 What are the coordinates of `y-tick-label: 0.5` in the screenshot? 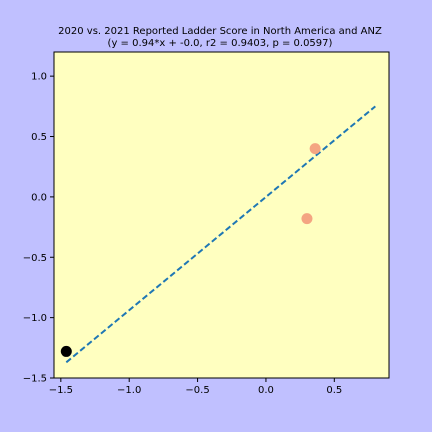 It's located at (39, 137).